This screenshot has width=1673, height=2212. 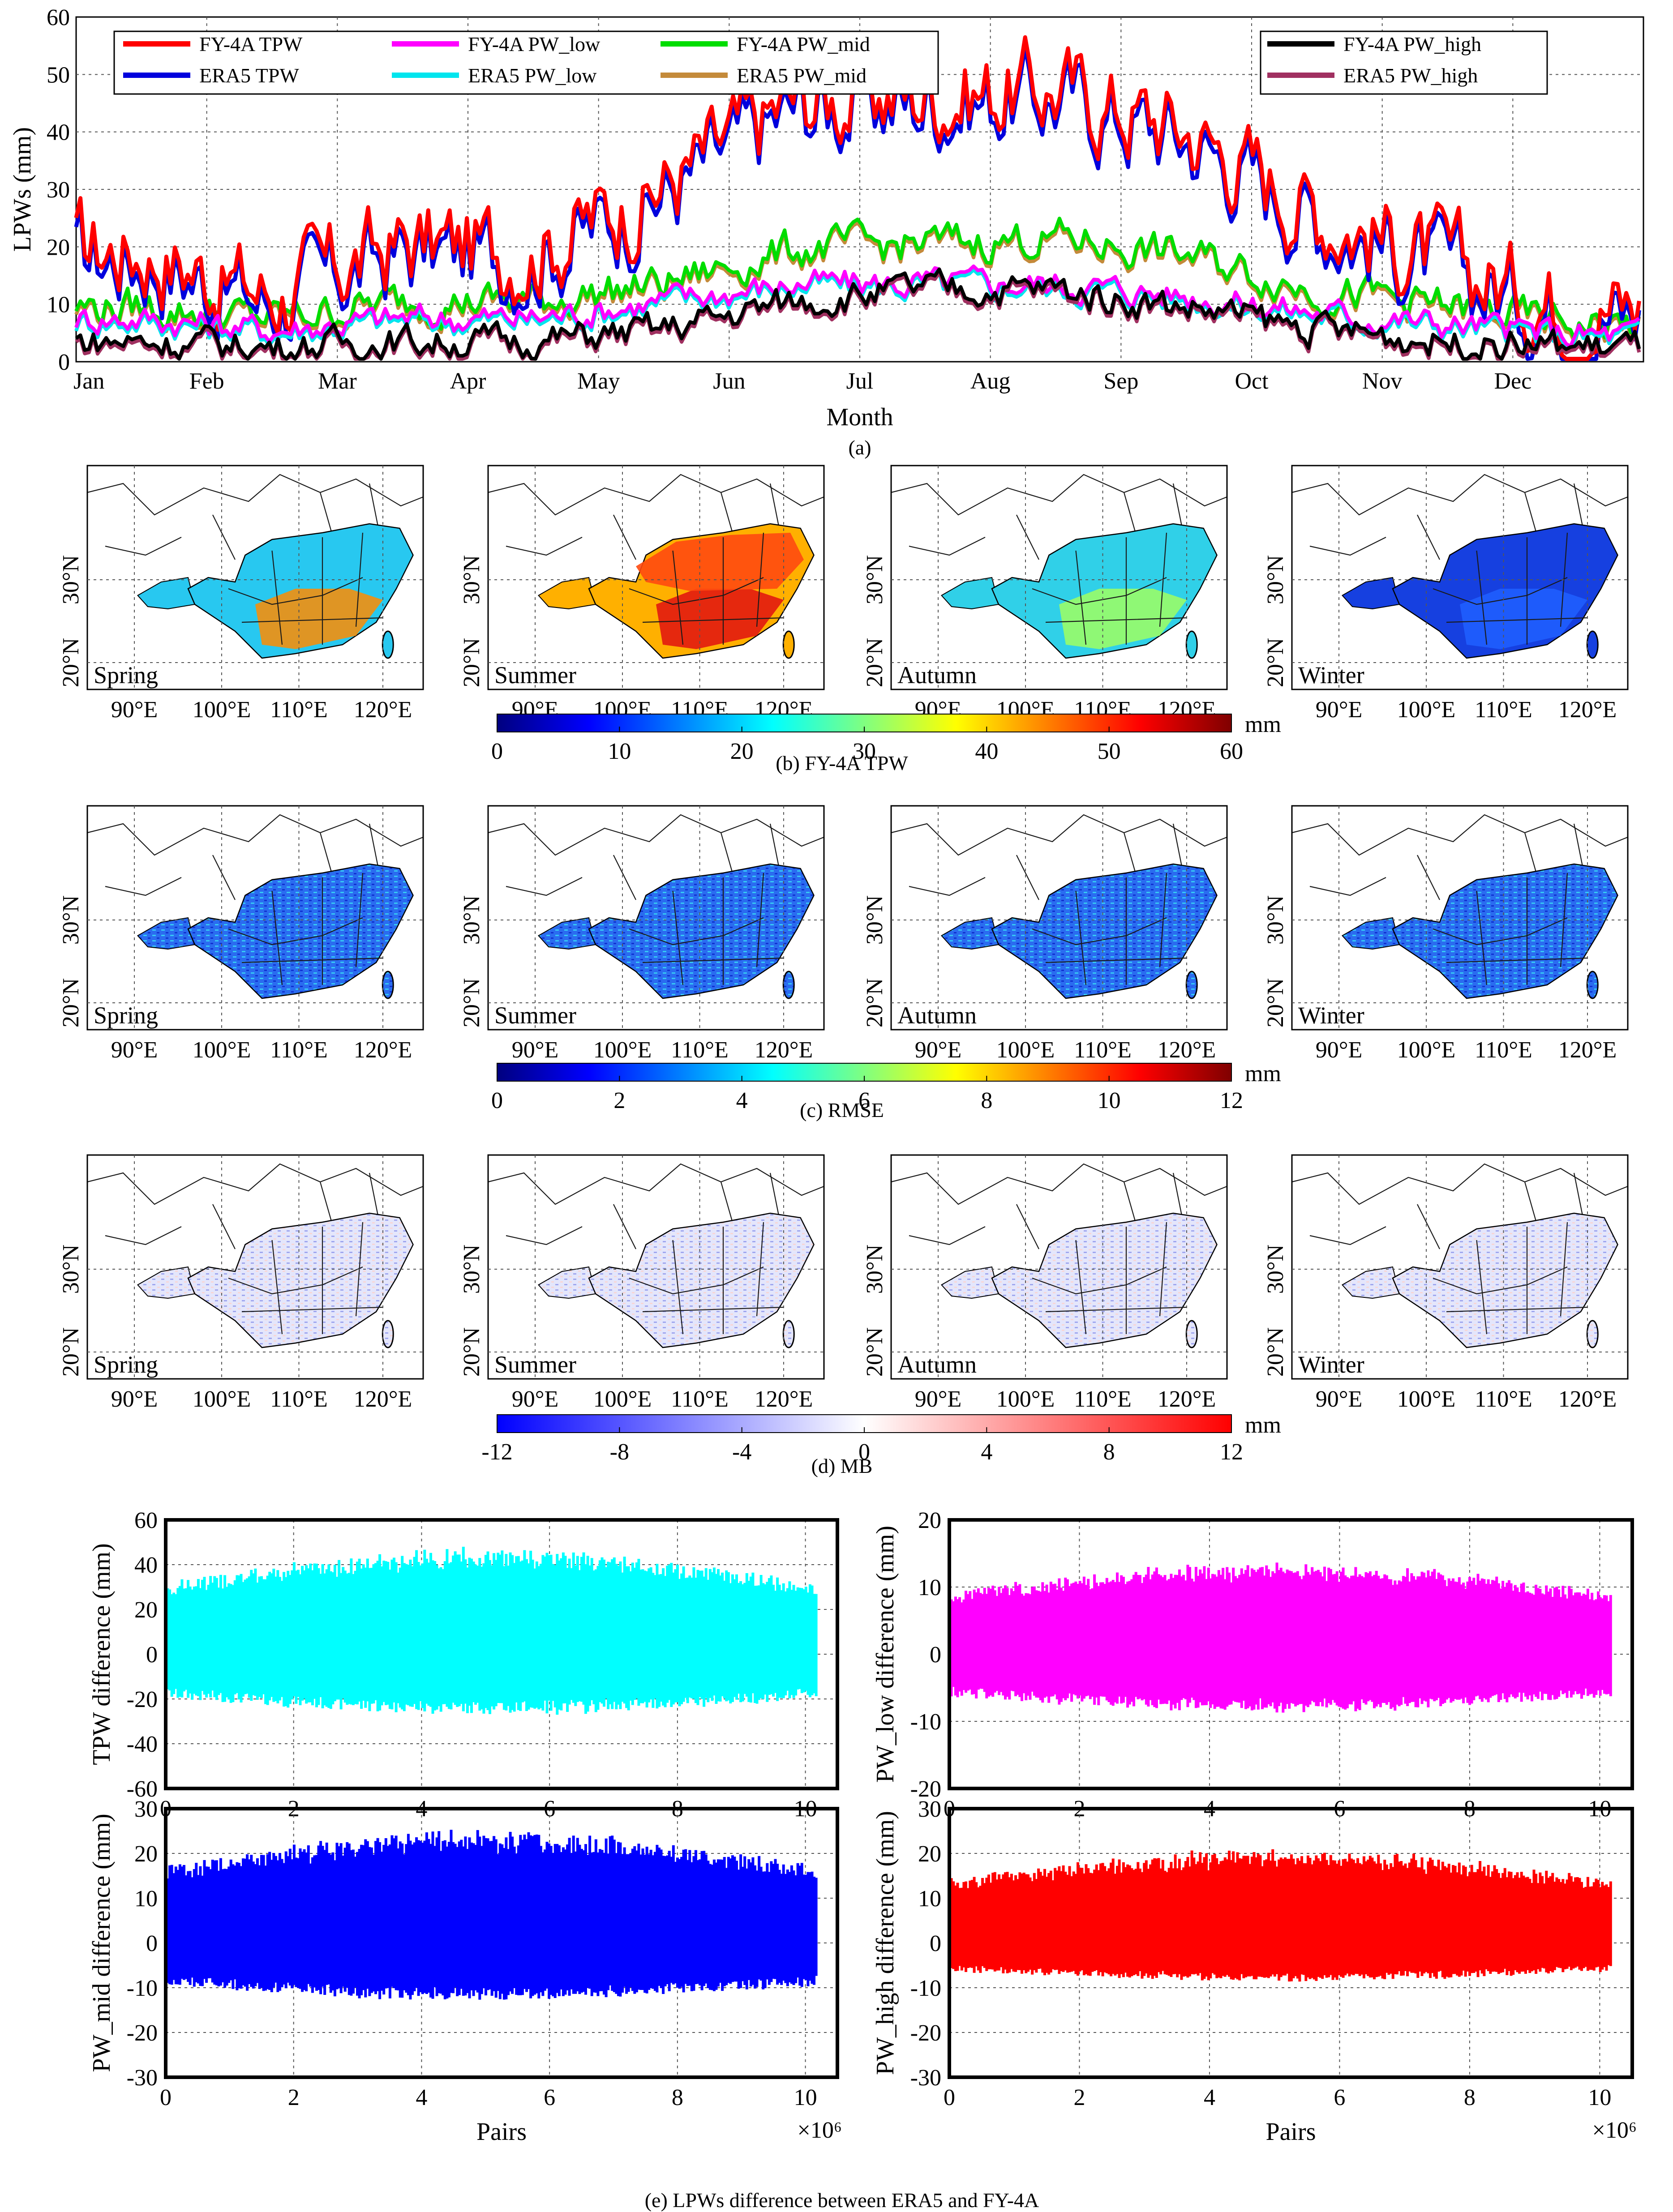 I want to click on scatter-xlabel: Pairs, so click(x=1291, y=2132).